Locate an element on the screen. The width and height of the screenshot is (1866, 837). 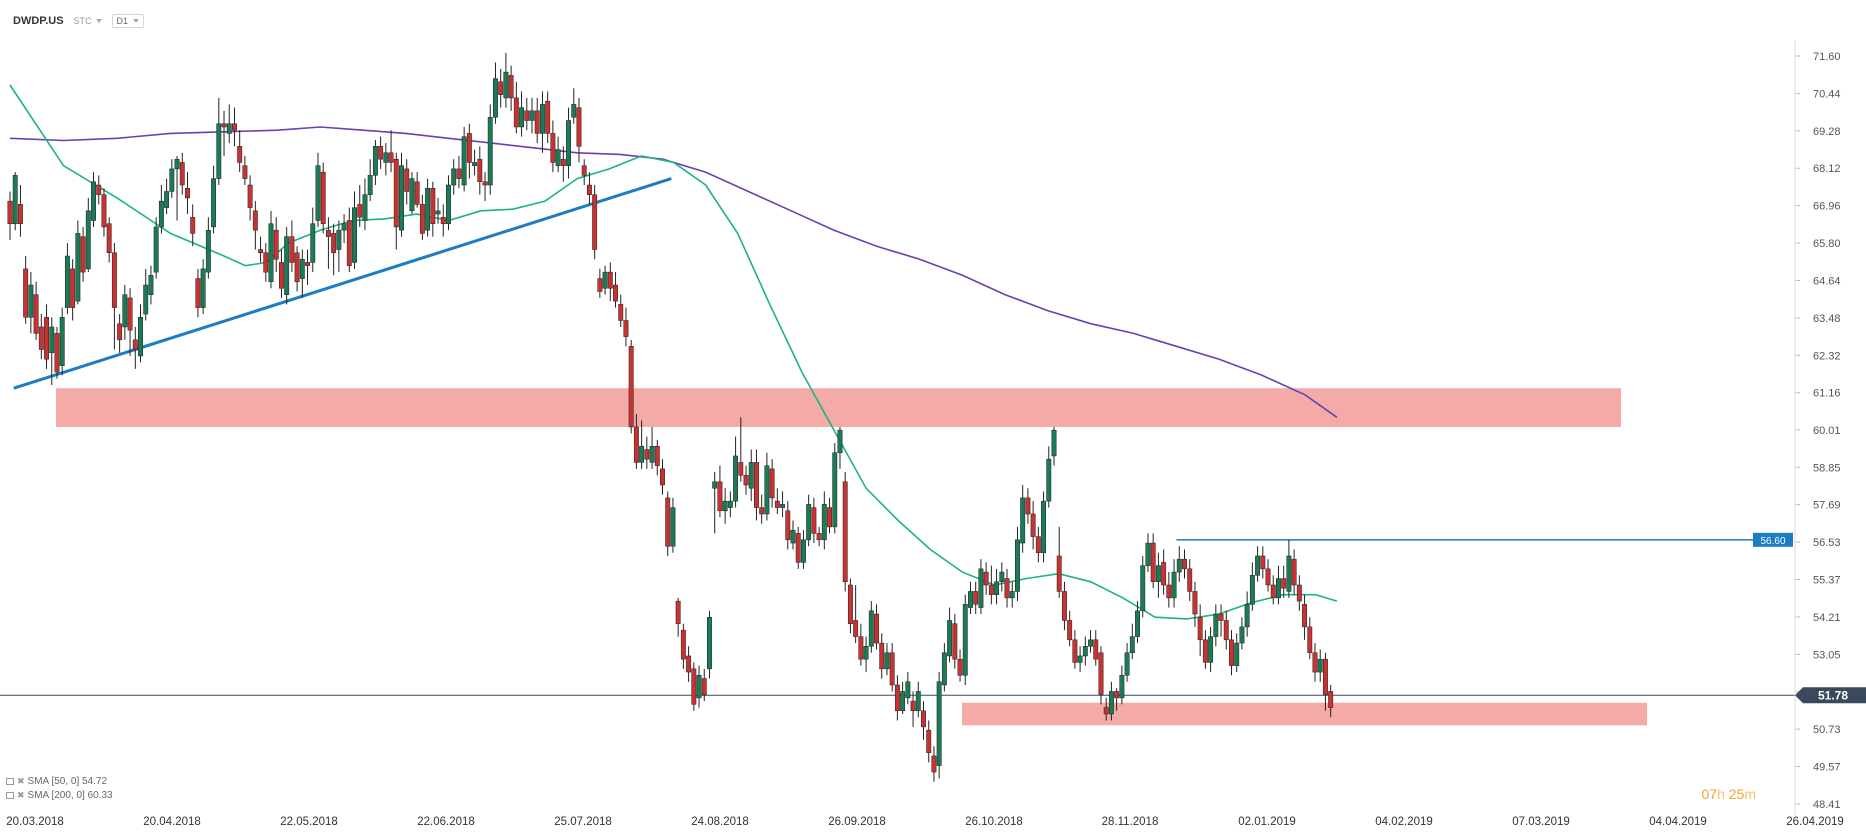
indicator-sma50: ✖ SMA [50, 0] 54.72 is located at coordinates (56, 781).